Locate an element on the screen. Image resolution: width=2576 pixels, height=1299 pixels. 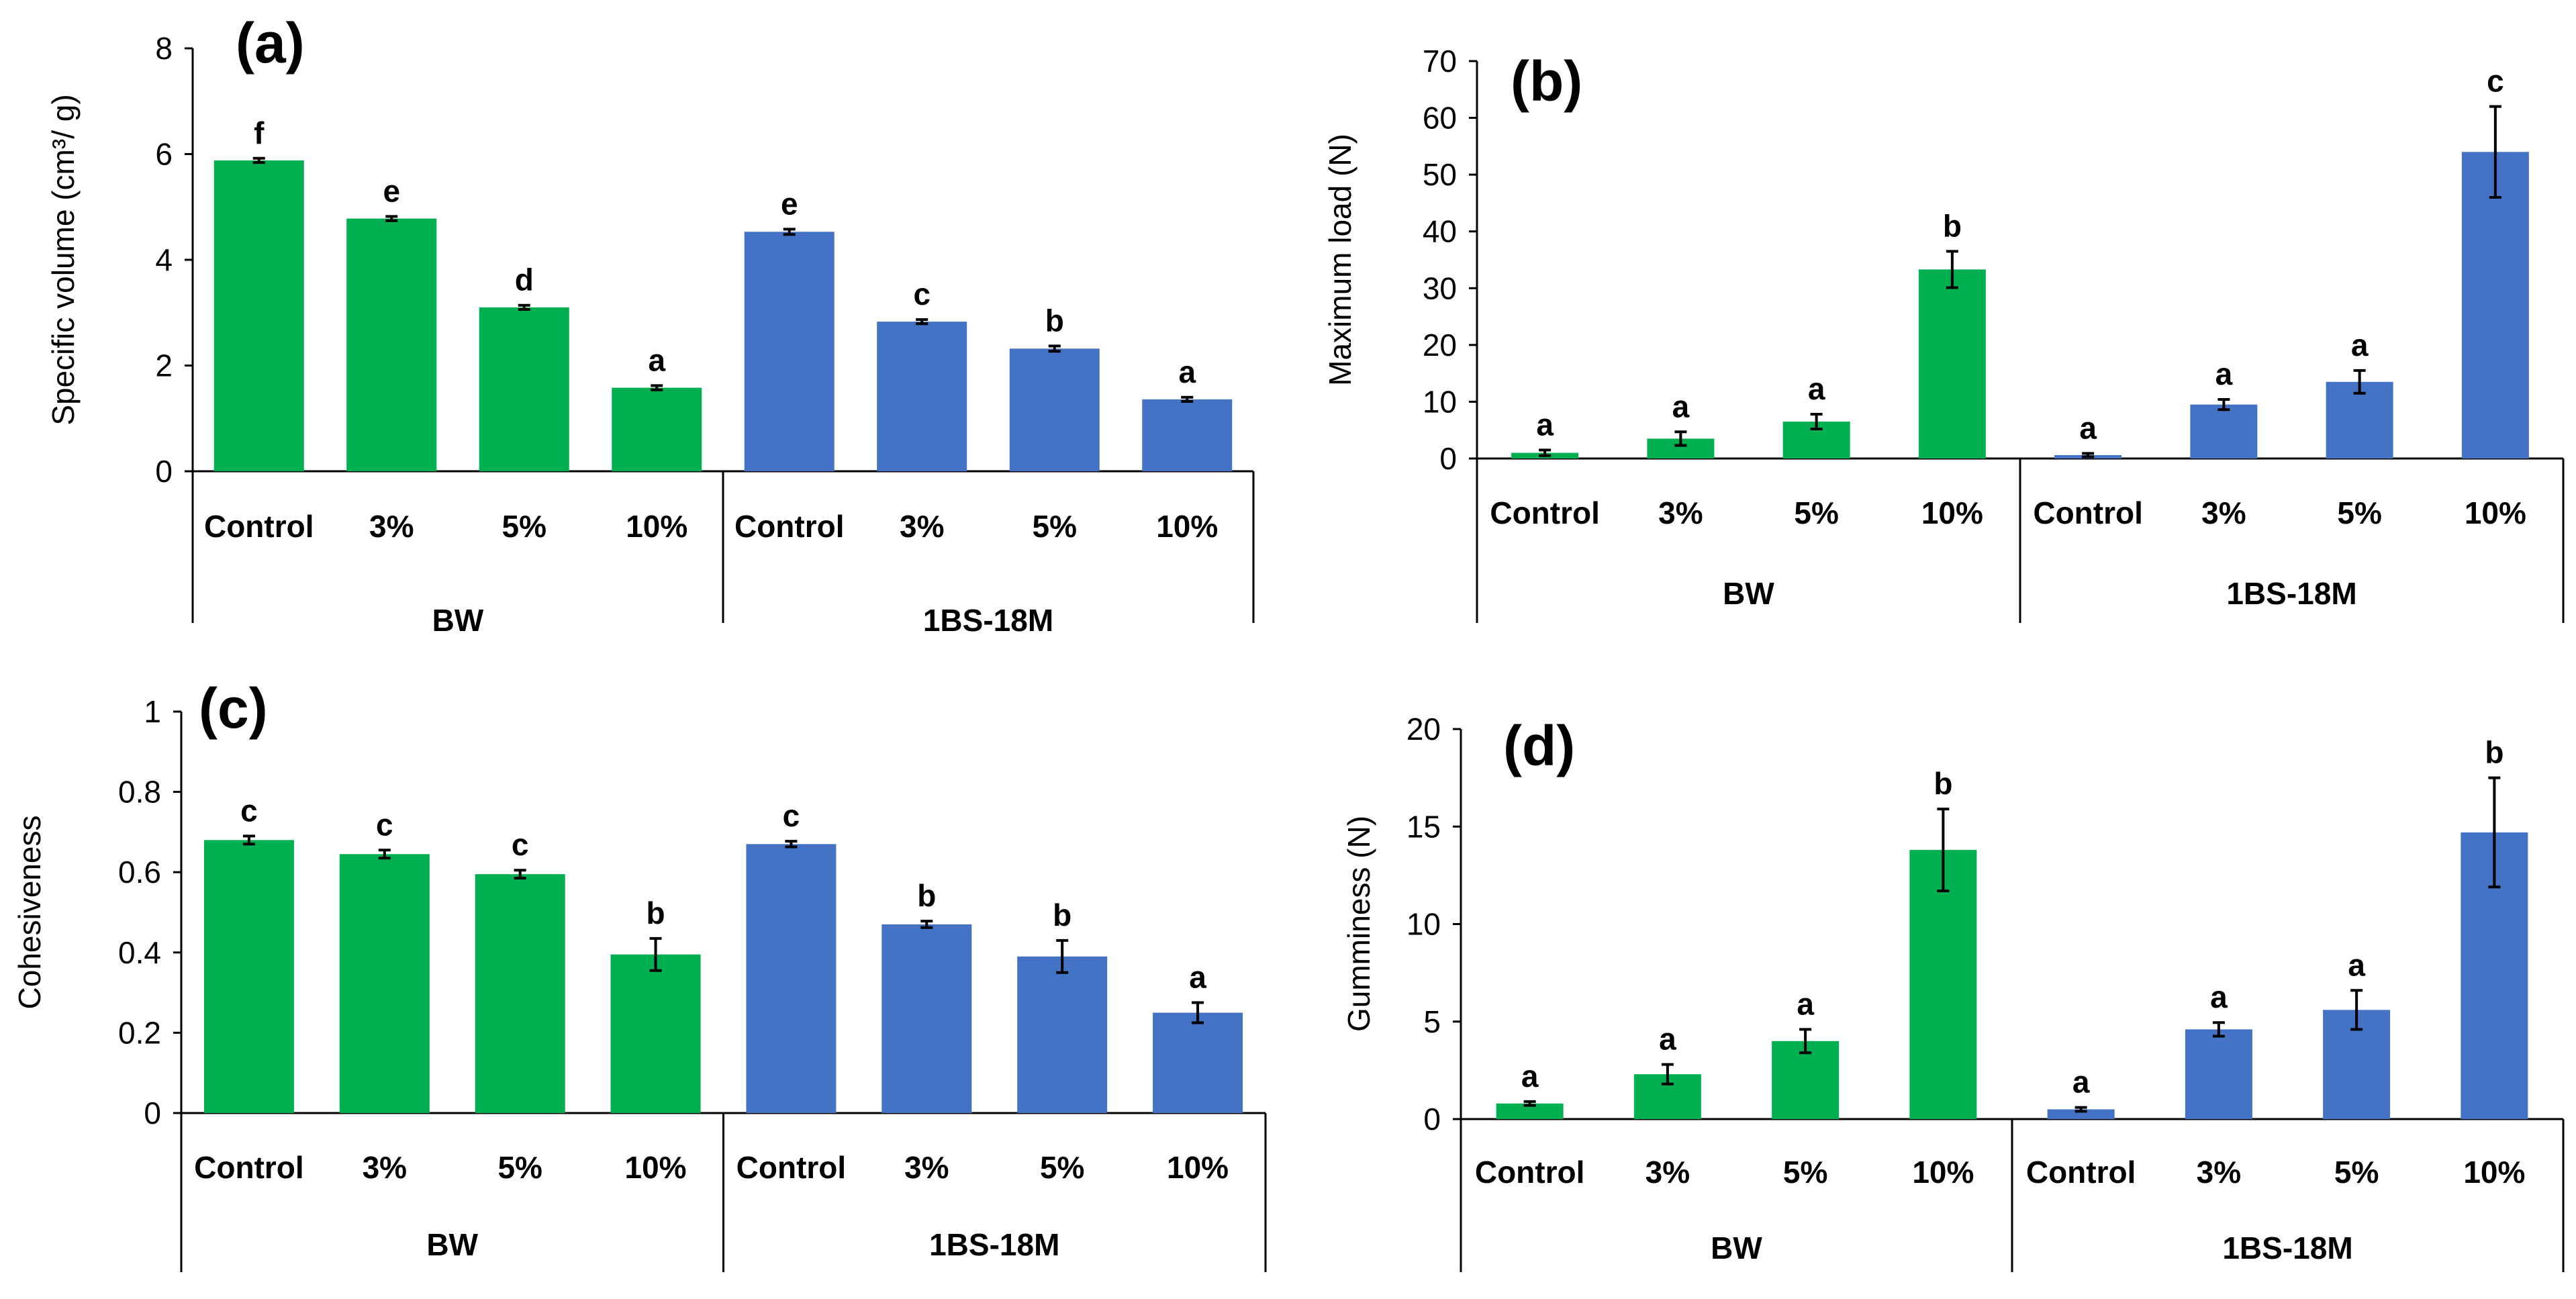
y-tick-label: 2 is located at coordinates (164, 365).